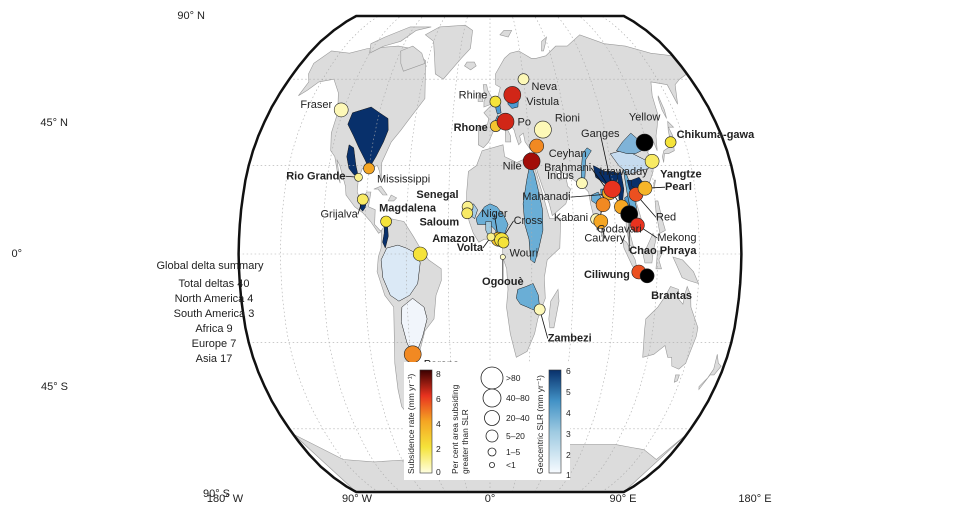  I want to click on delta-label-amazon: Amazon, so click(453, 239).